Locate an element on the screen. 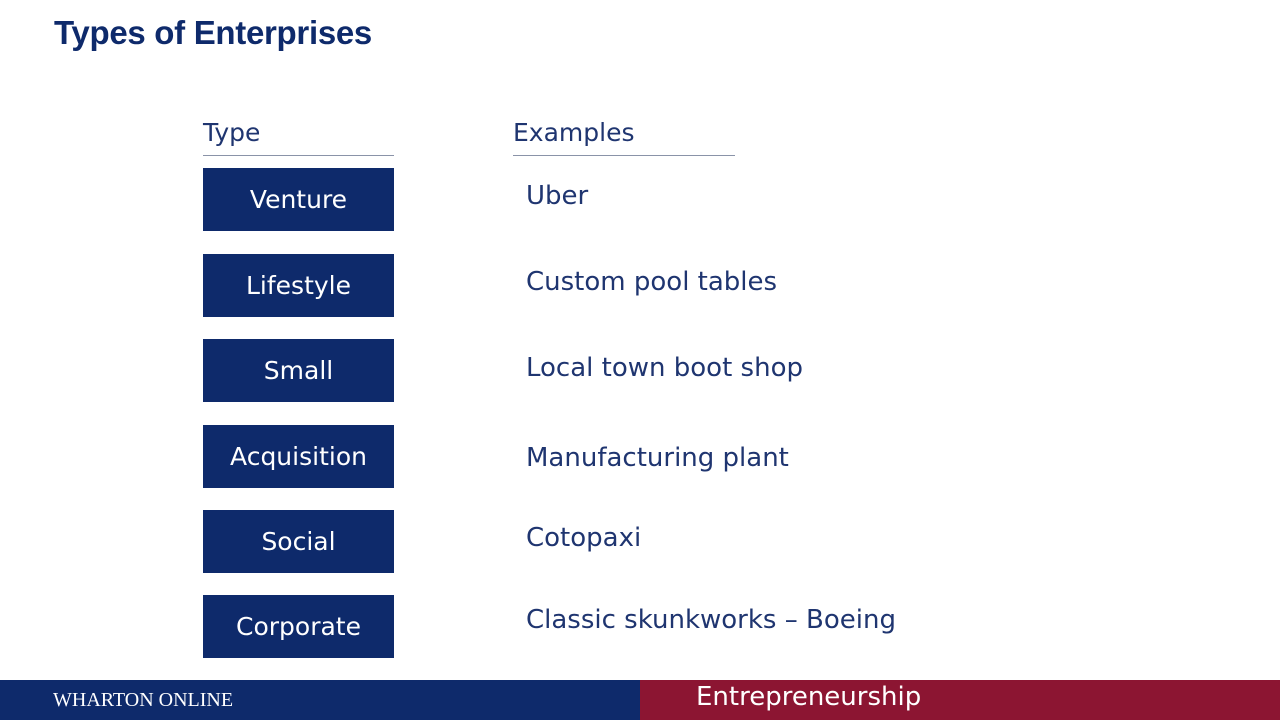 Image resolution: width=1280 pixels, height=720 pixels. examples-column-header: Examples is located at coordinates (624, 136).